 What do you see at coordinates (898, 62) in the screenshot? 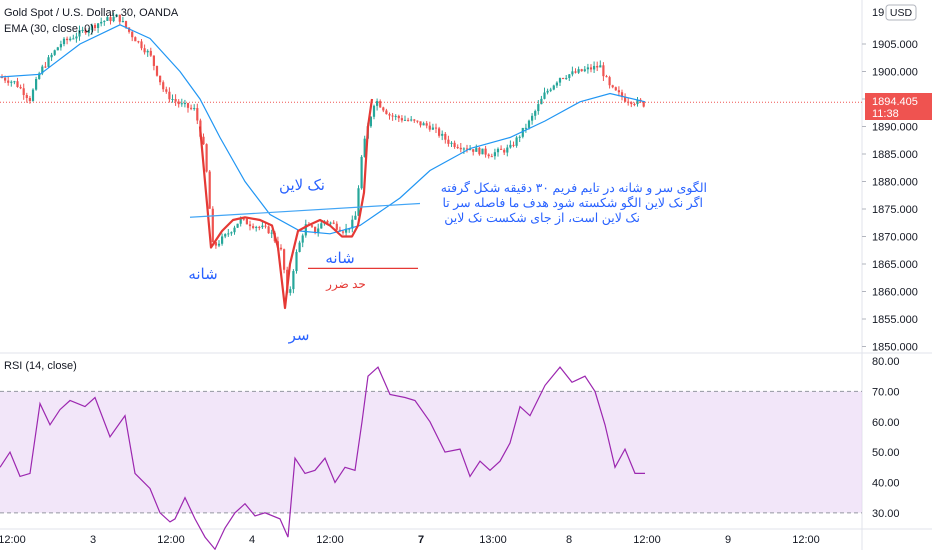
I see `price-axis-badges: USD 1894.405 11:38` at bounding box center [898, 62].